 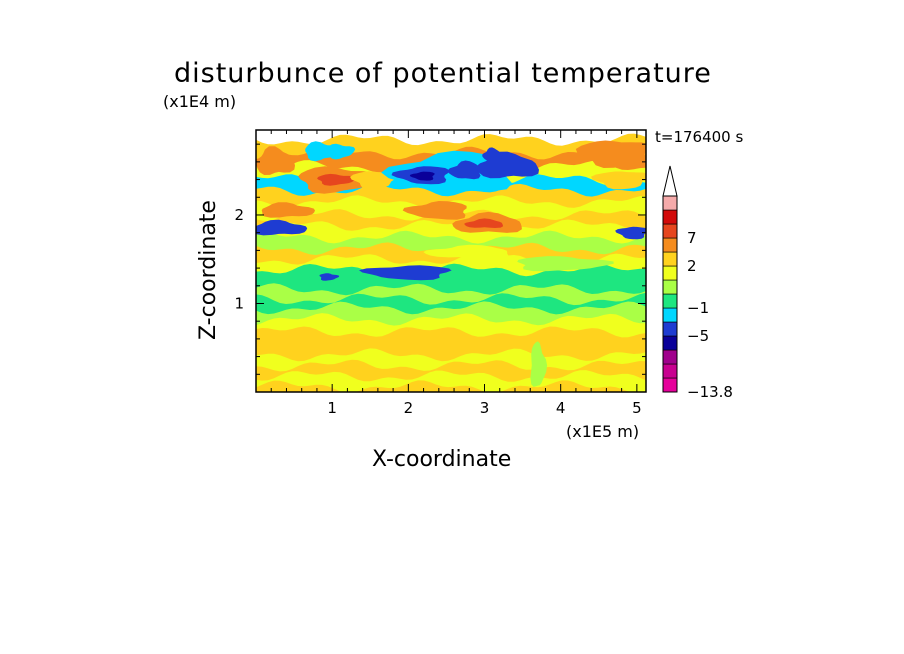 What do you see at coordinates (332, 408) in the screenshot?
I see `x-tick-label: 1` at bounding box center [332, 408].